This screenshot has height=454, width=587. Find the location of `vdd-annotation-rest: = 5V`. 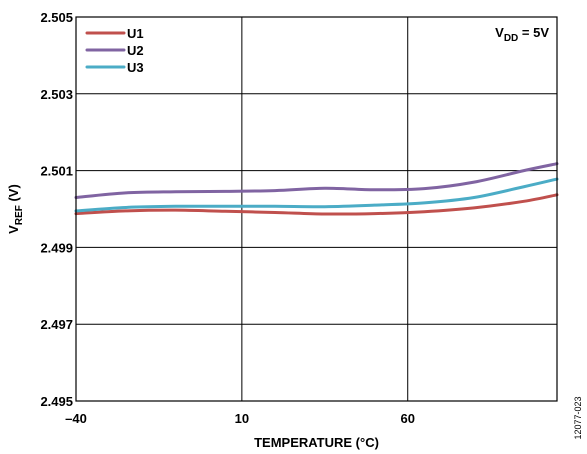

vdd-annotation-rest: = 5V is located at coordinates (533, 32).